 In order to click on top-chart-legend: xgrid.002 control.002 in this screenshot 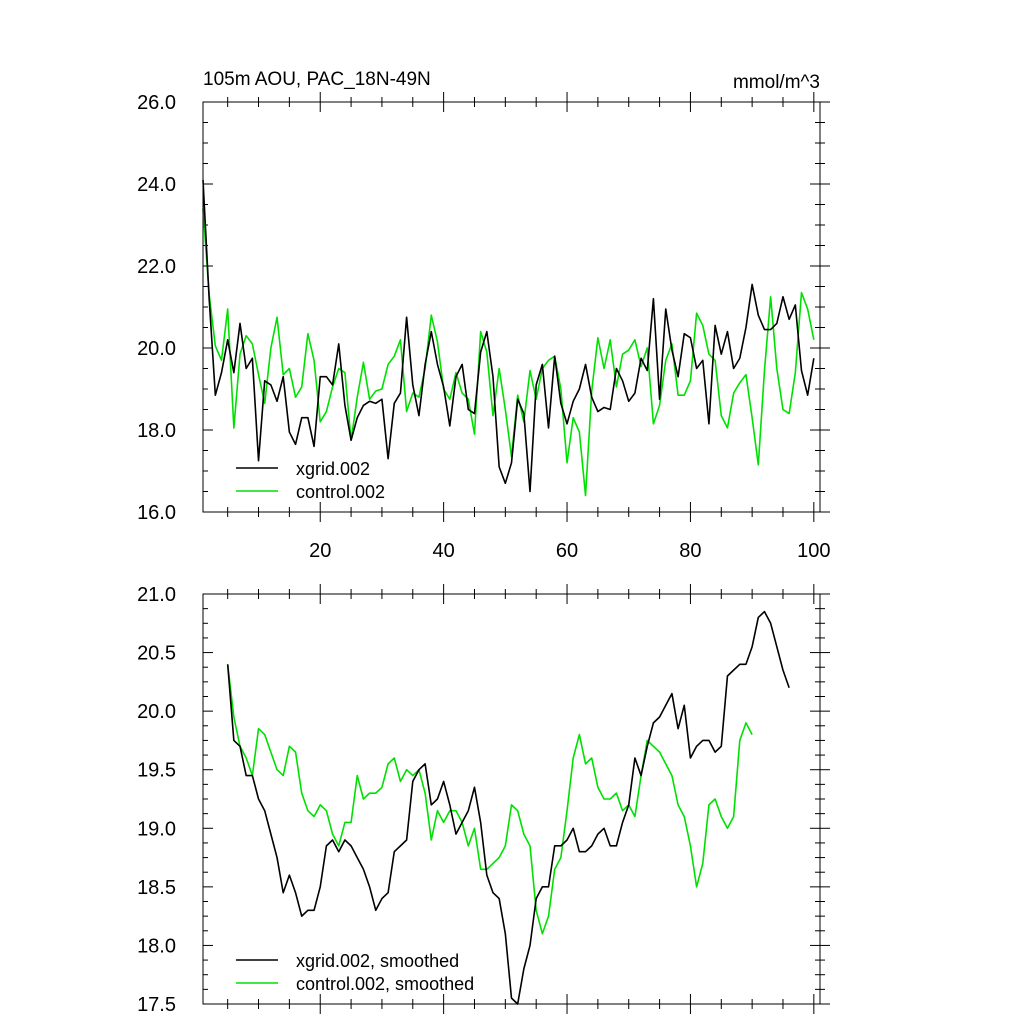, I will do `click(310, 480)`.